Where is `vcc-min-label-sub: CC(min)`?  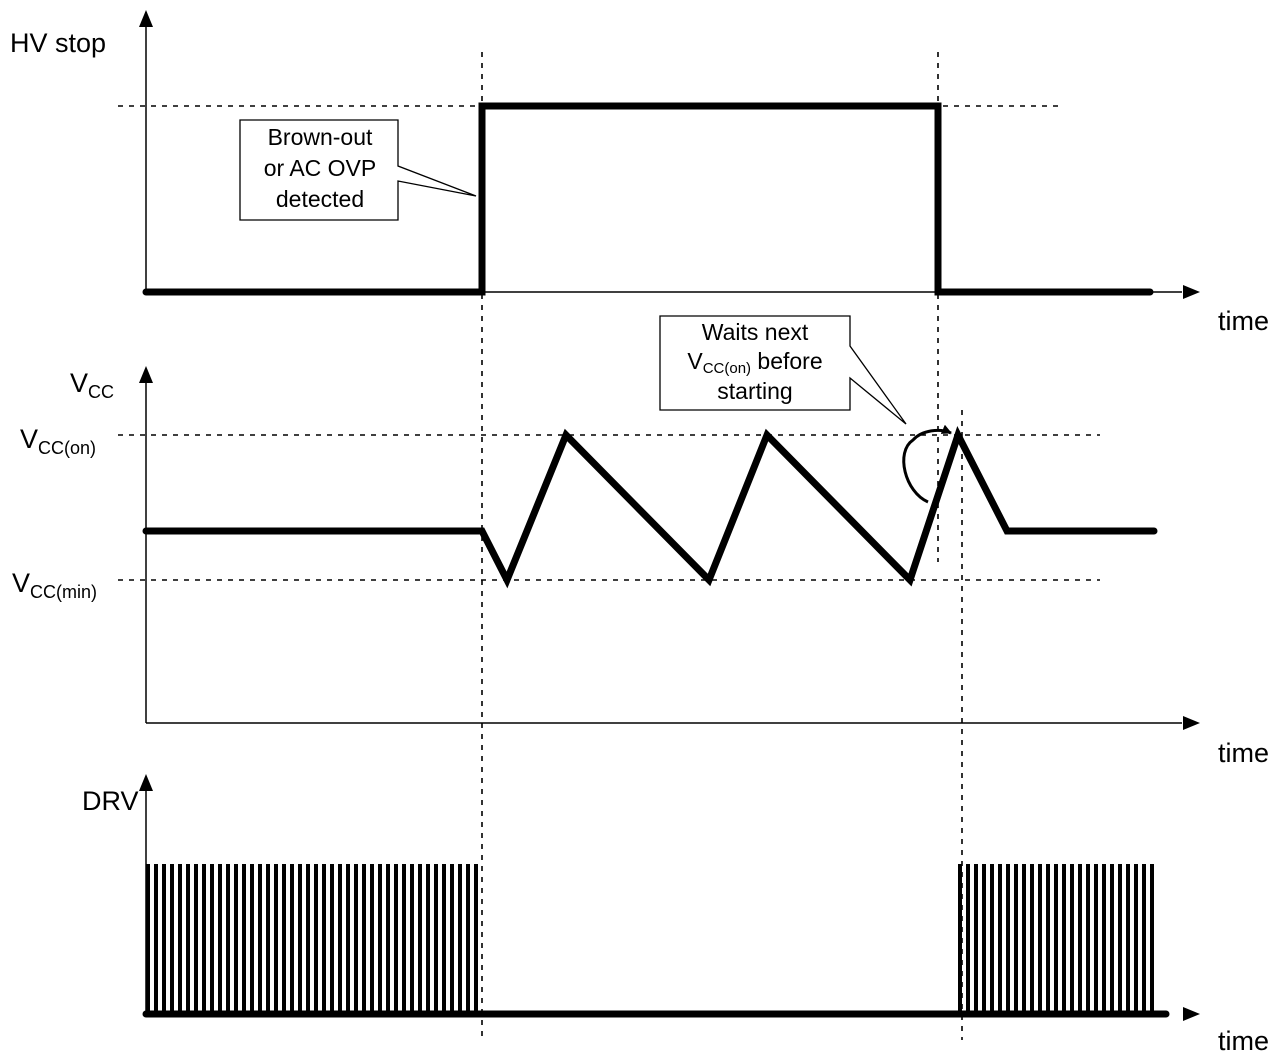 vcc-min-label-sub: CC(min) is located at coordinates (63, 592).